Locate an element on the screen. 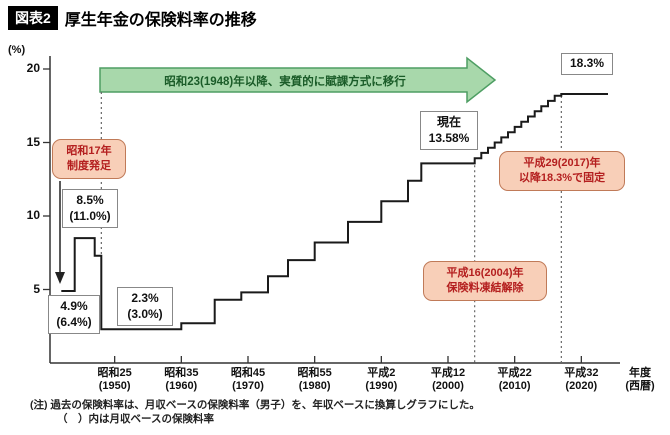 Image resolution: width=670 pixels, height=435 pixels. era-banner-arrow is located at coordinates (298, 80).